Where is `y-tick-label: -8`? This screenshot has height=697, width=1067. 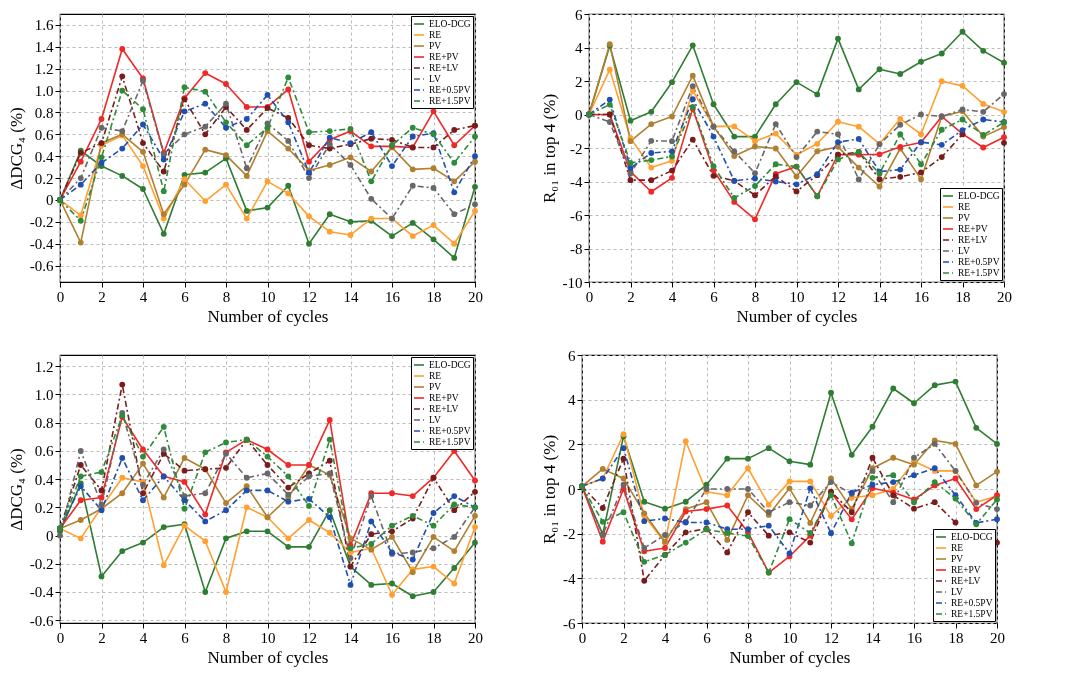
y-tick-label: -8 is located at coordinates (576, 249).